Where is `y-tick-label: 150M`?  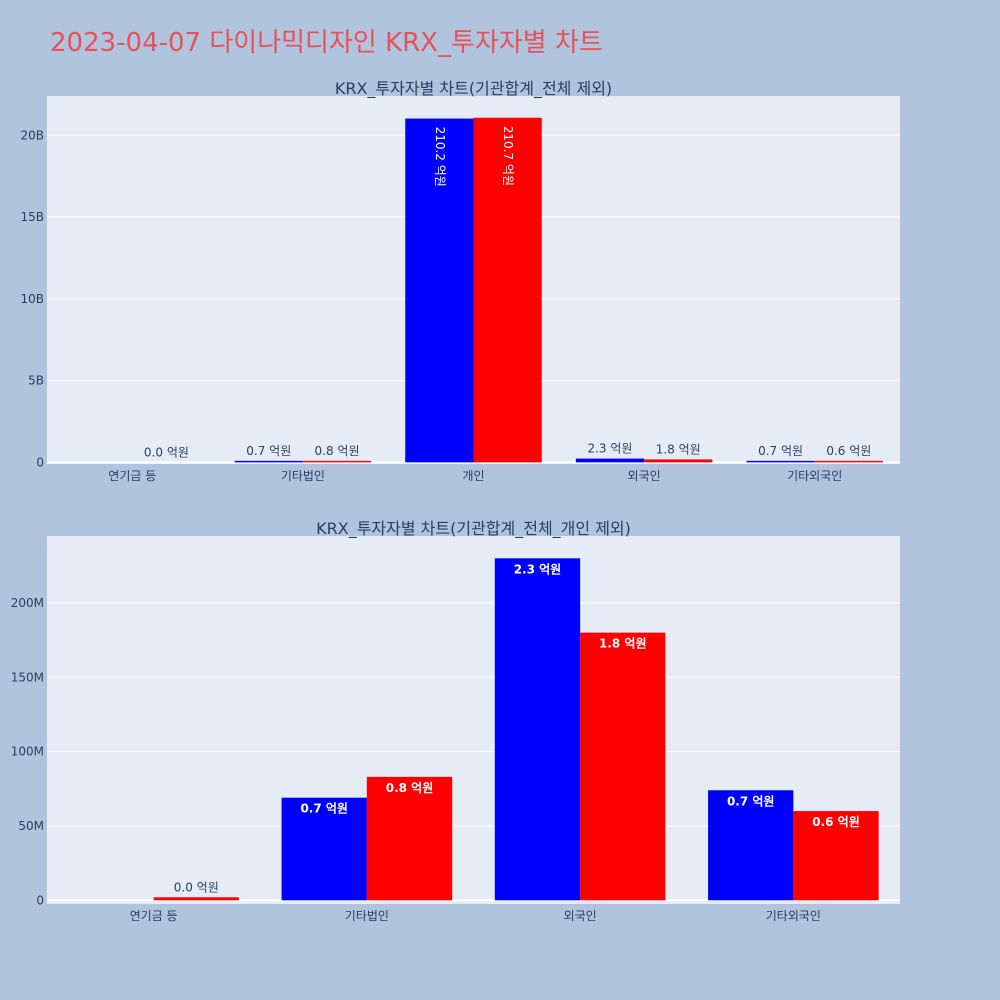 y-tick-label: 150M is located at coordinates (27, 677).